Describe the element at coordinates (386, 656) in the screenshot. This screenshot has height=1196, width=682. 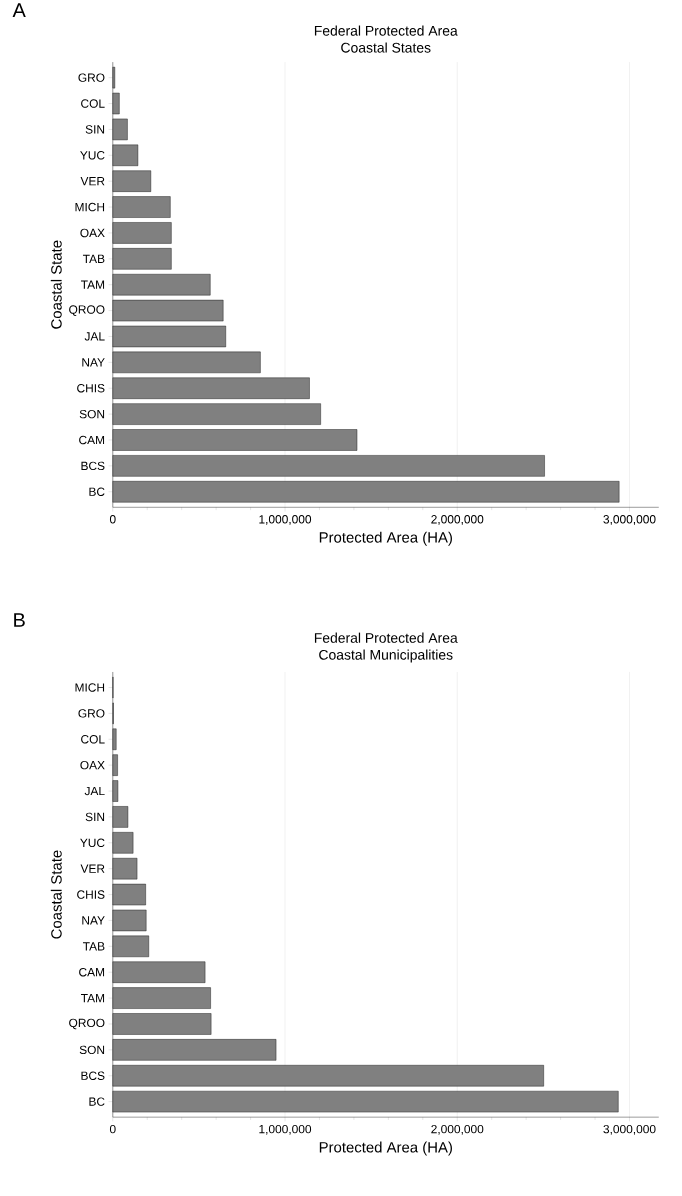
I see `chart-subtitle: Coastal Municipalities` at that location.